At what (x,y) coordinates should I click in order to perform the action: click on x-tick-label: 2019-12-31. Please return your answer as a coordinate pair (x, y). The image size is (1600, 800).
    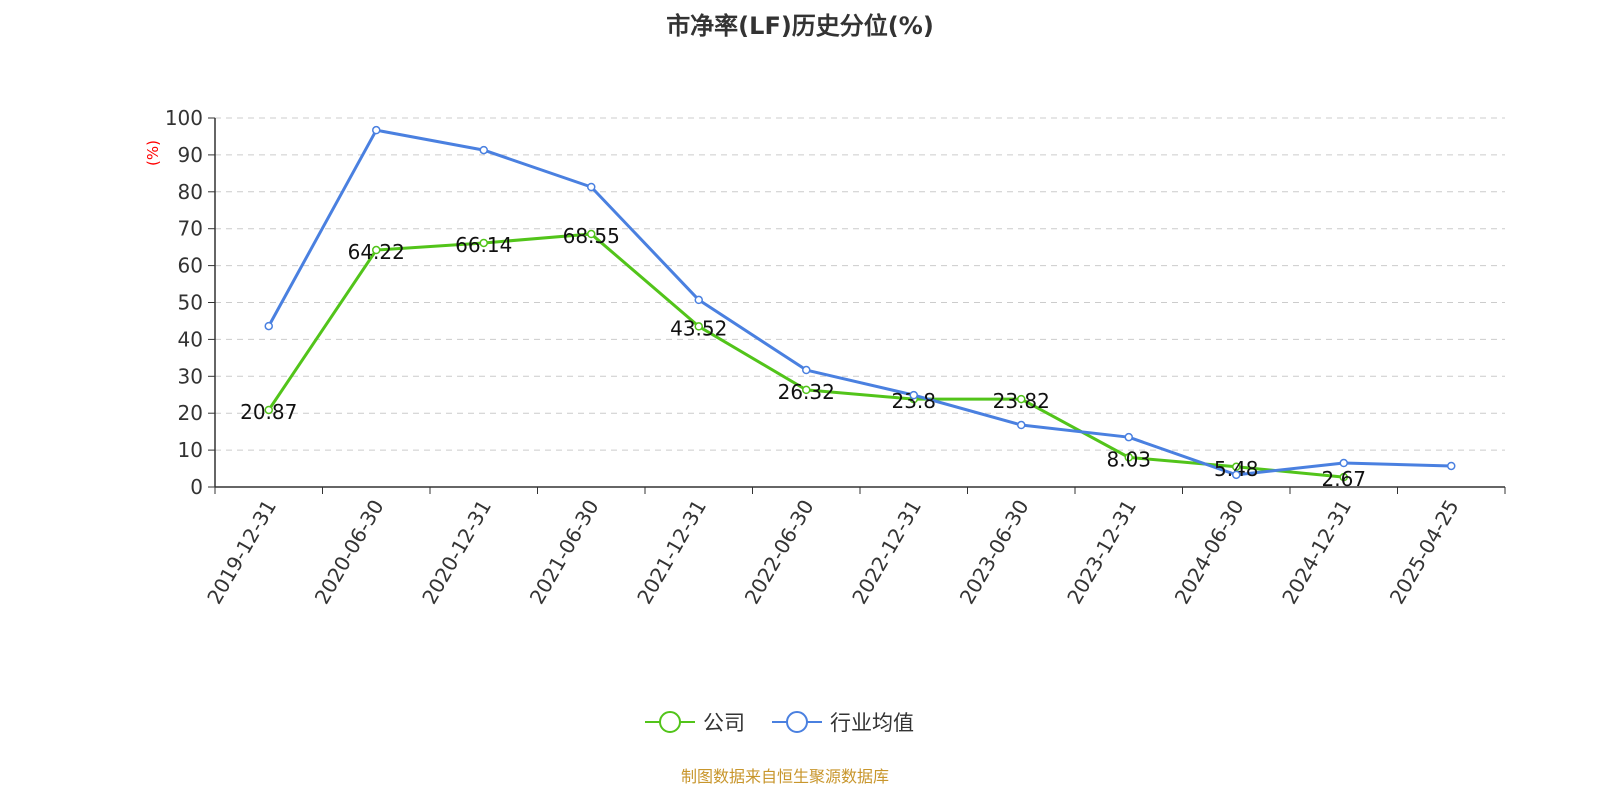
    Looking at the image, I should click on (241, 552).